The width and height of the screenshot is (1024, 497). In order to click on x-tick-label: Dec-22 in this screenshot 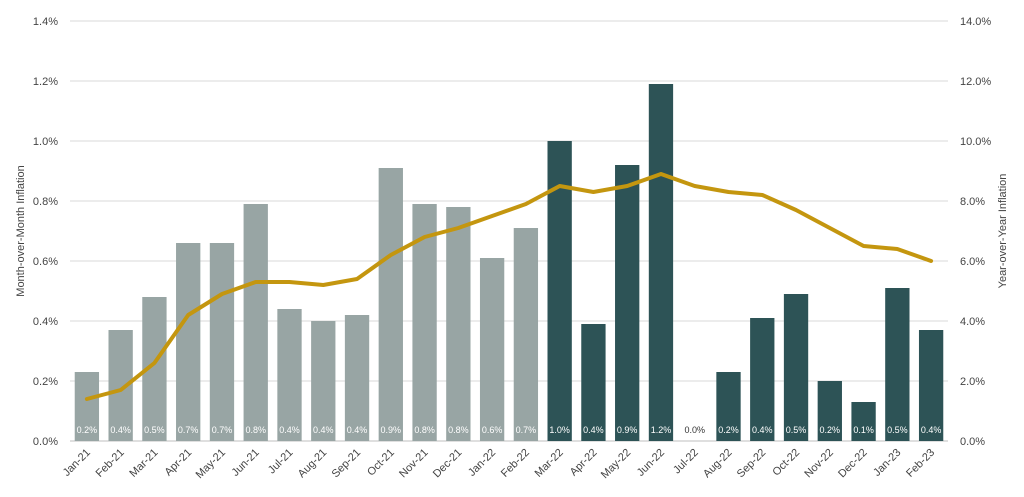, I will do `click(853, 464)`.